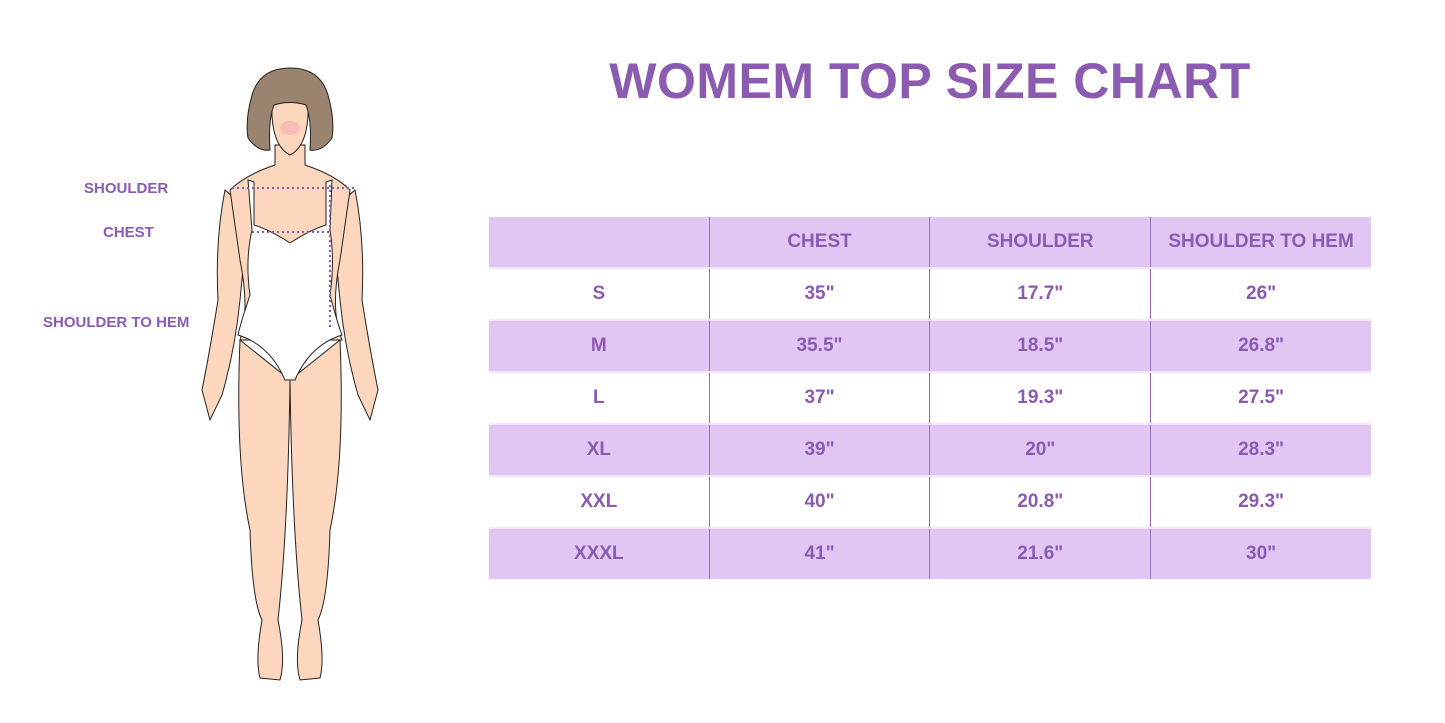 This screenshot has height=723, width=1445. Describe the element at coordinates (1260, 242) in the screenshot. I see `header-cell: SHOULDER TO HEM` at that location.